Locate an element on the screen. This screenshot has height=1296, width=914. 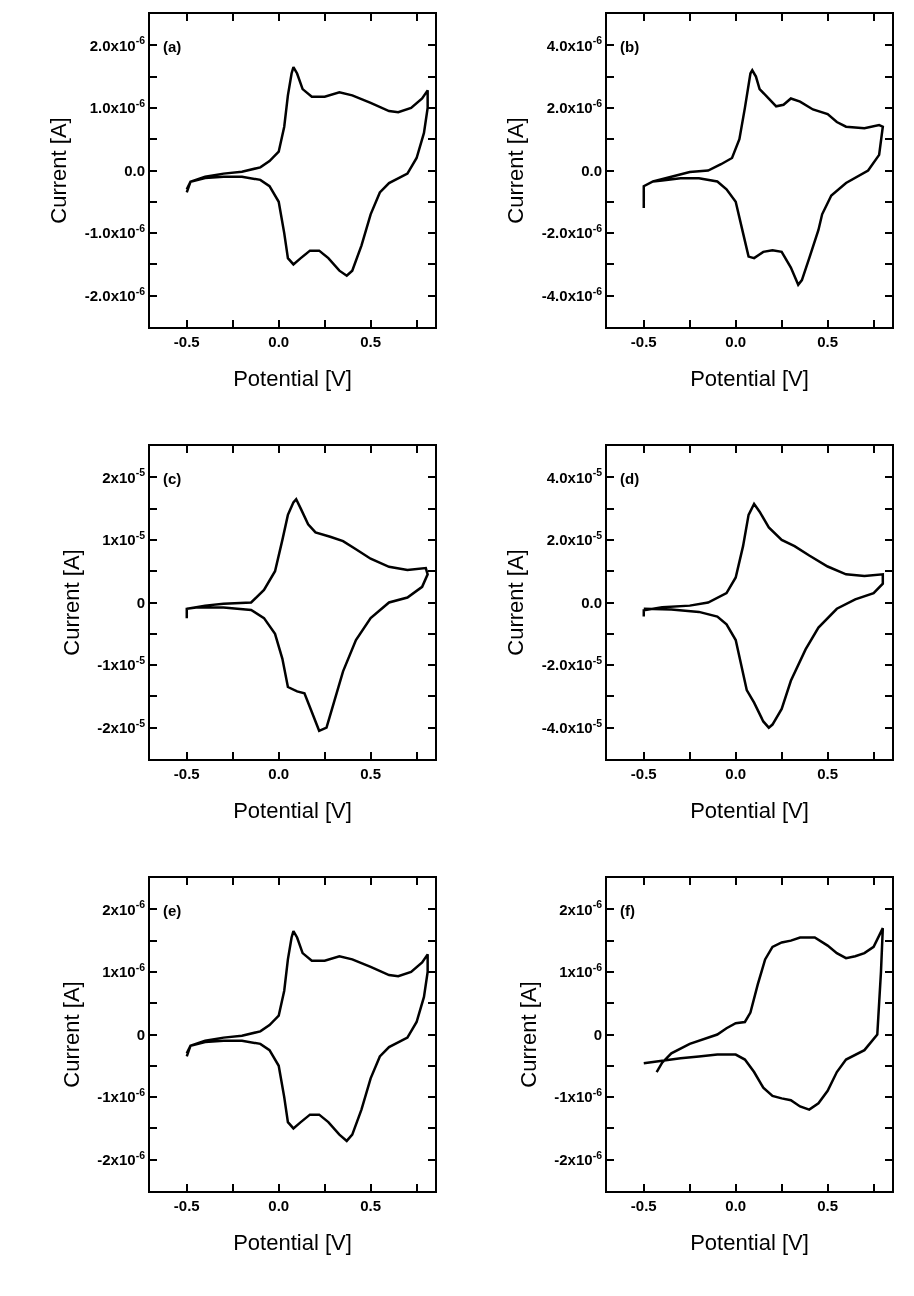
y-tick-label: 2.0x10$^{-5}$ is located at coordinates (574, 538).